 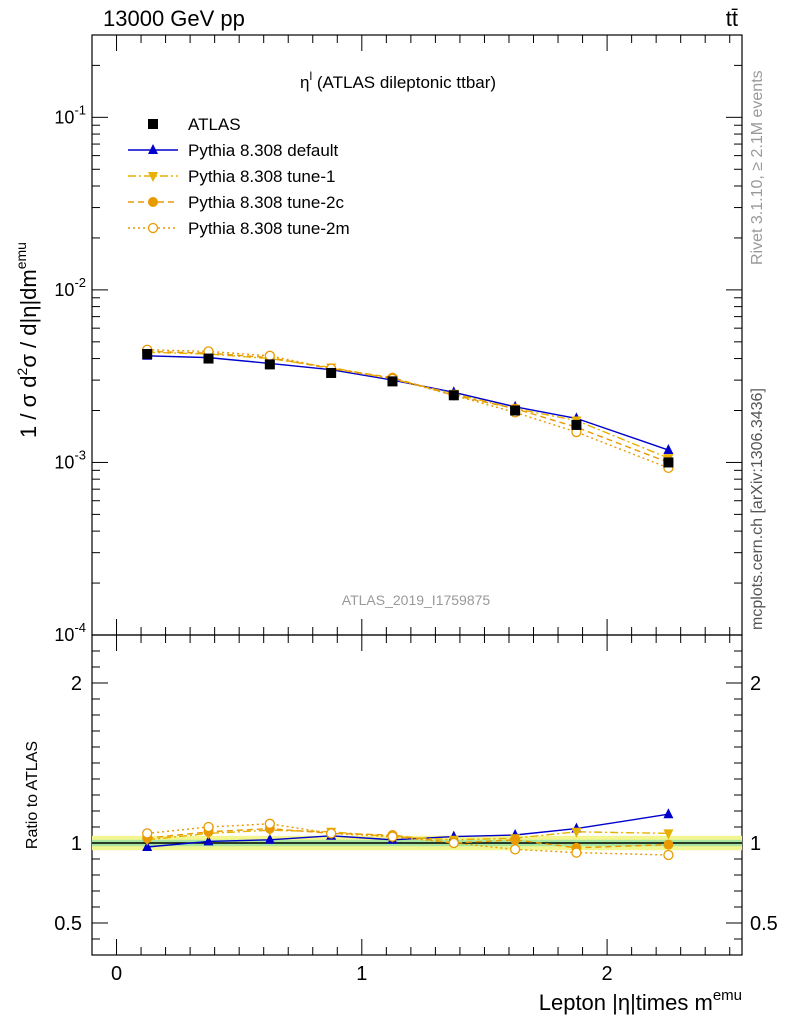 What do you see at coordinates (70, 287) in the screenshot?
I see `y-tick-label: 10⁻²` at bounding box center [70, 287].